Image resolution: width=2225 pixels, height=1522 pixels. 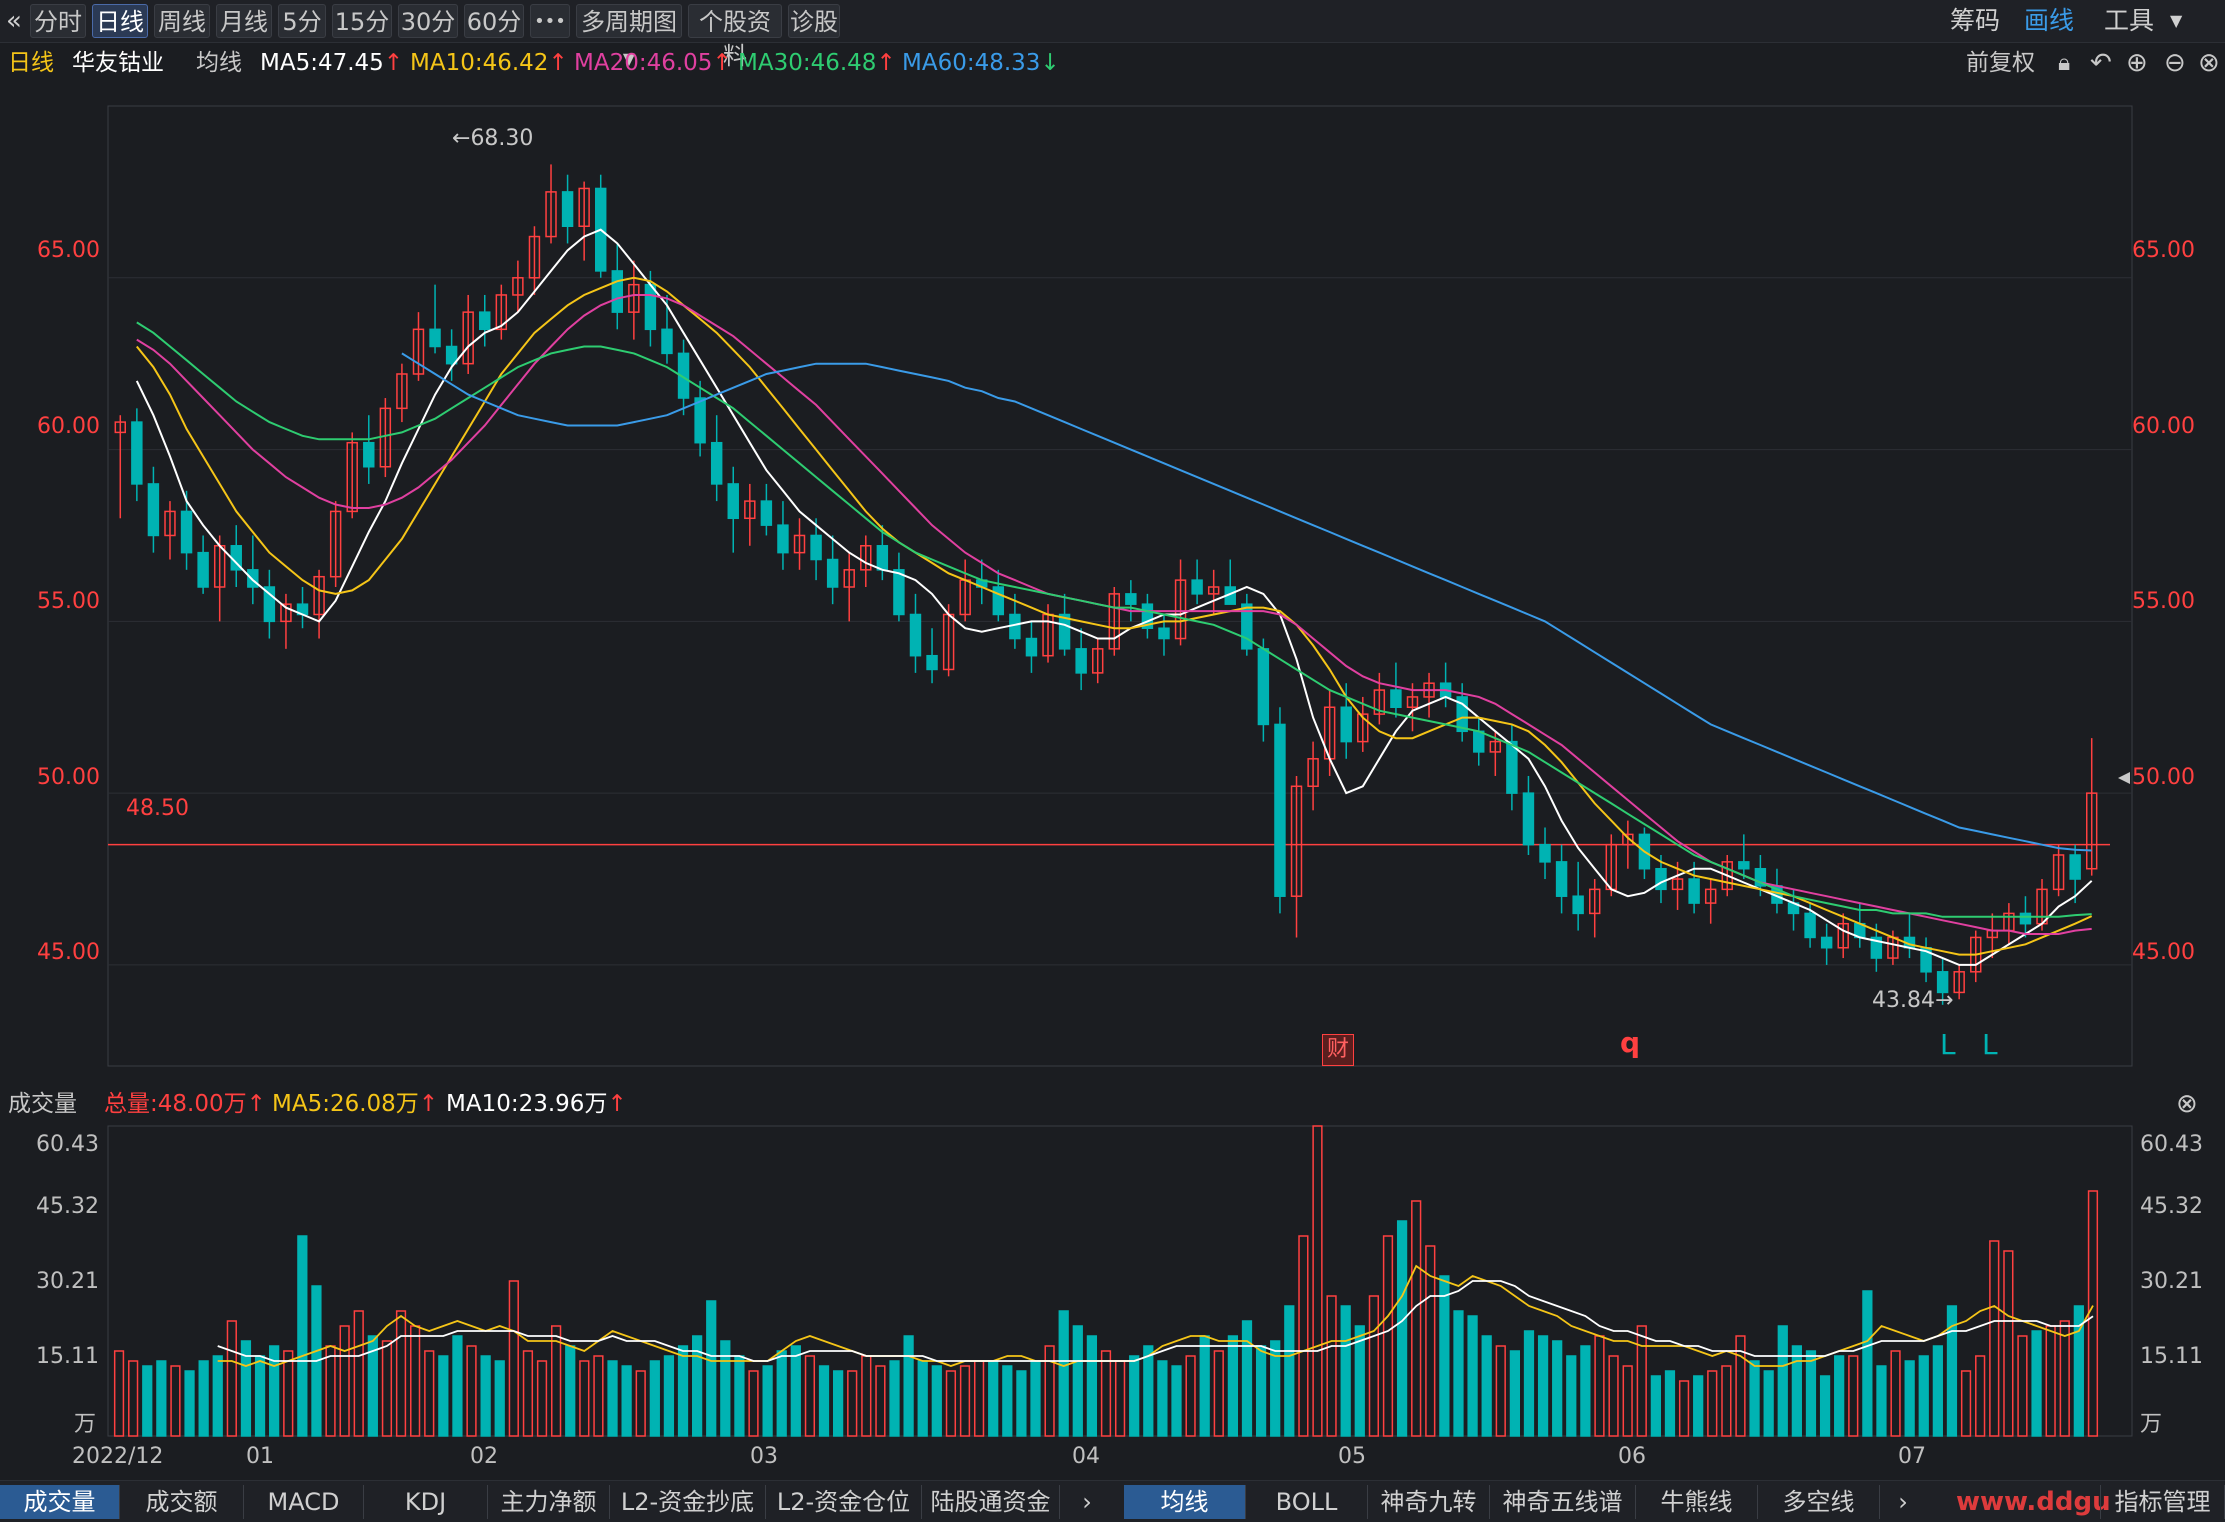 What do you see at coordinates (2137, 63) in the screenshot?
I see `zoom-in-icon: ⊕` at bounding box center [2137, 63].